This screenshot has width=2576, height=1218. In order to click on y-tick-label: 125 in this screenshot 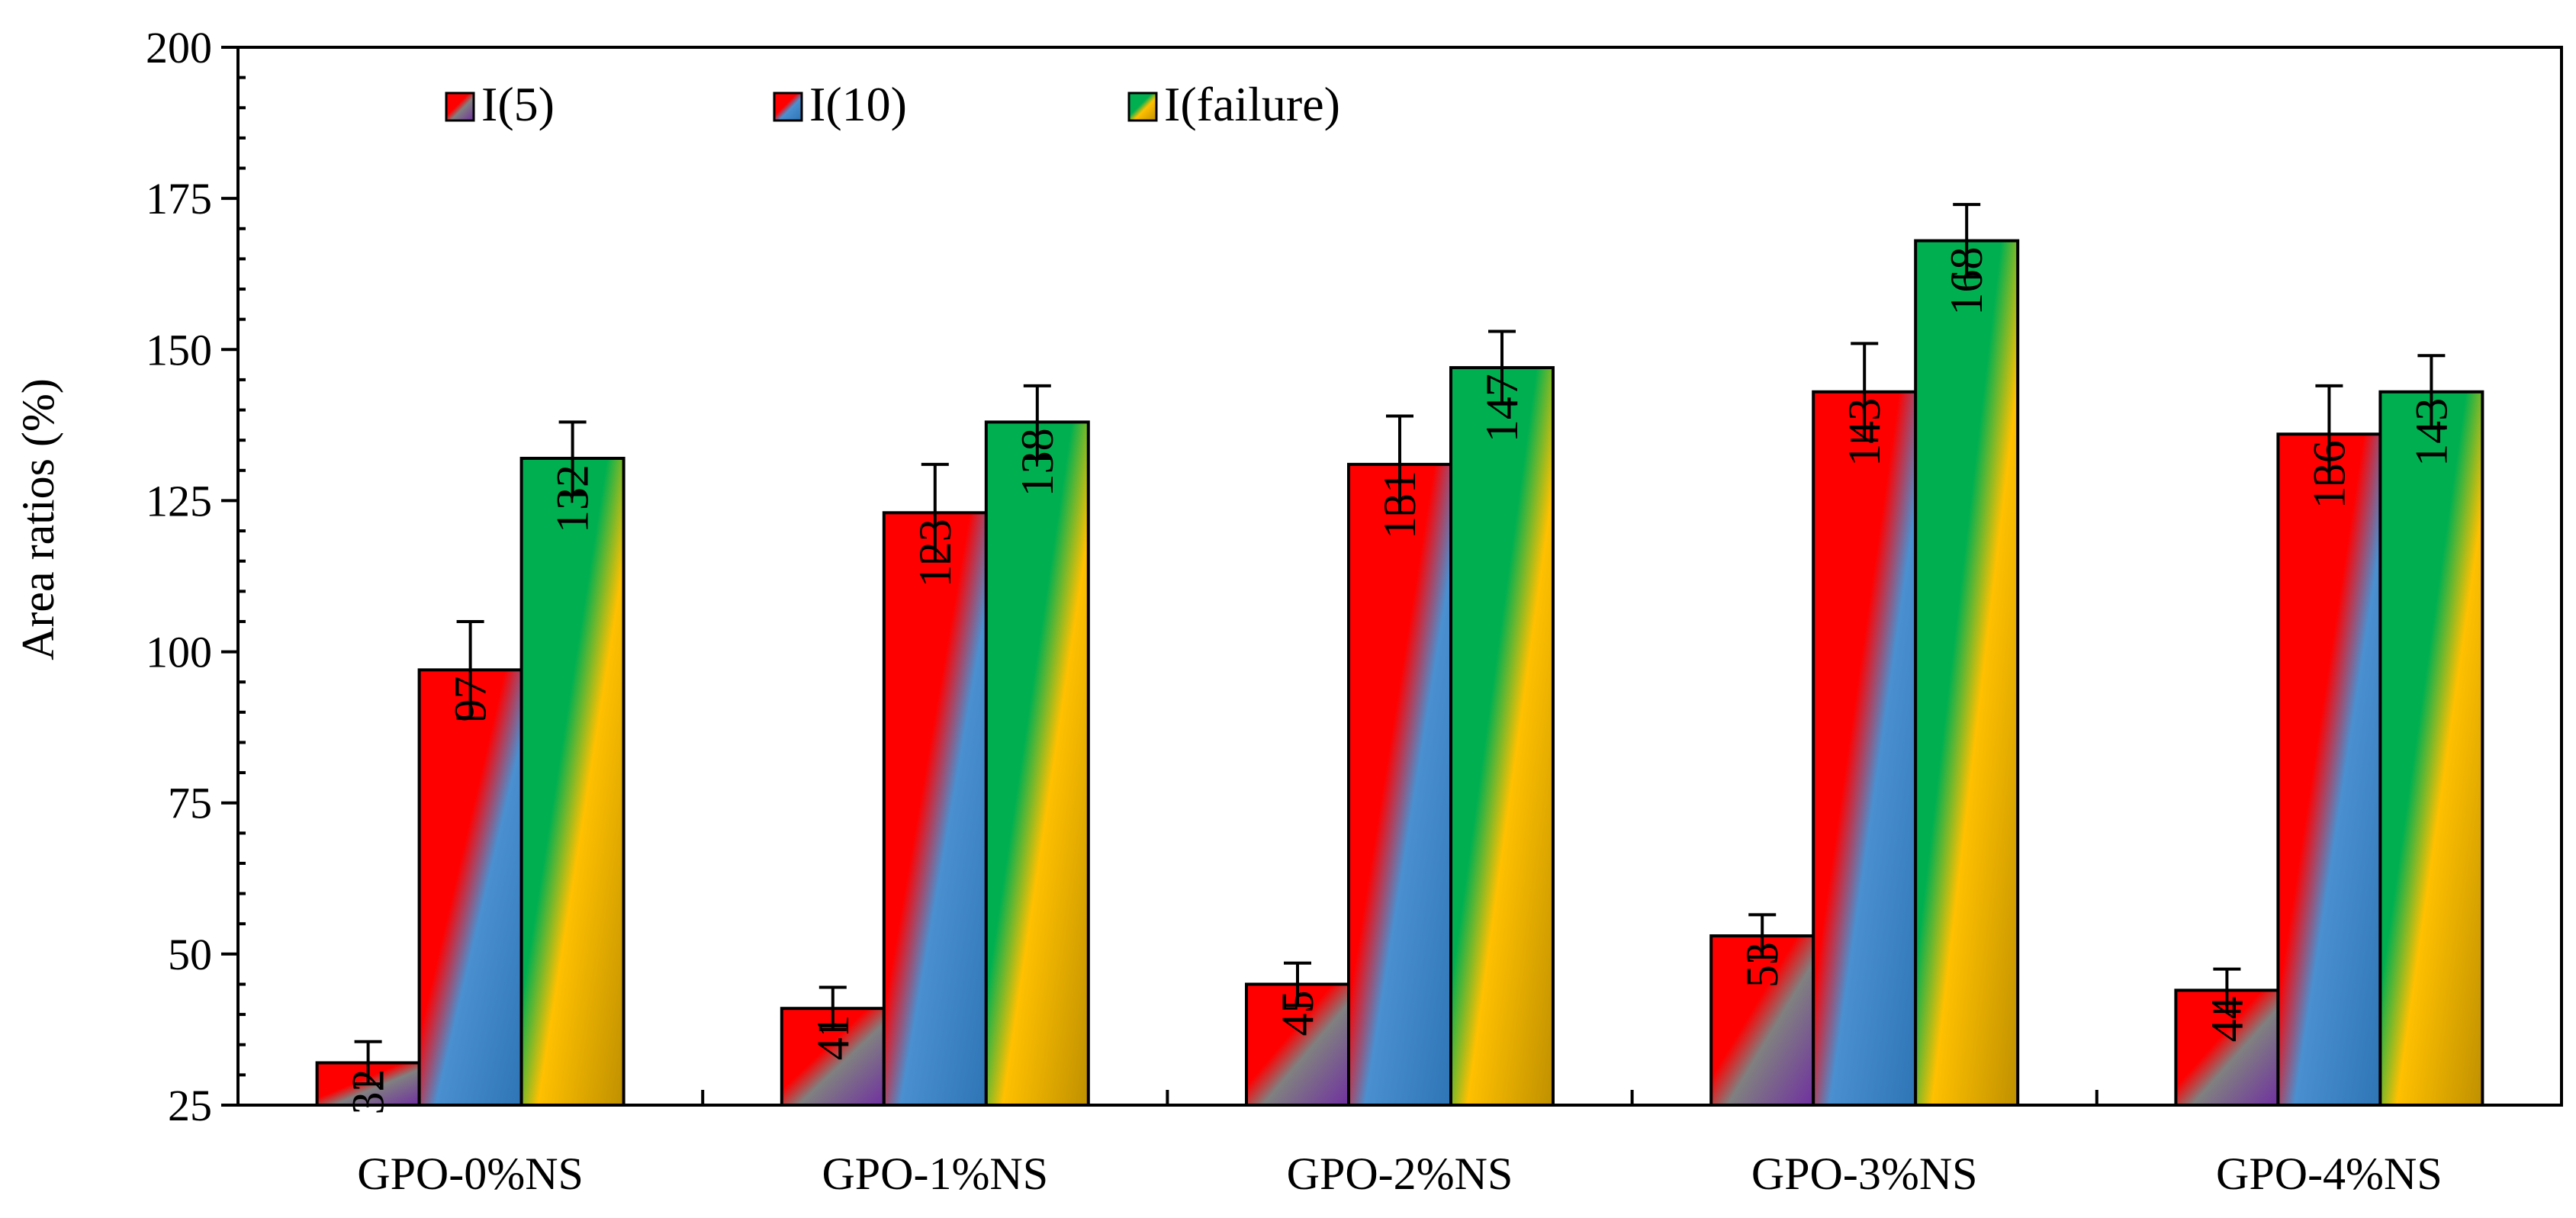, I will do `click(179, 500)`.